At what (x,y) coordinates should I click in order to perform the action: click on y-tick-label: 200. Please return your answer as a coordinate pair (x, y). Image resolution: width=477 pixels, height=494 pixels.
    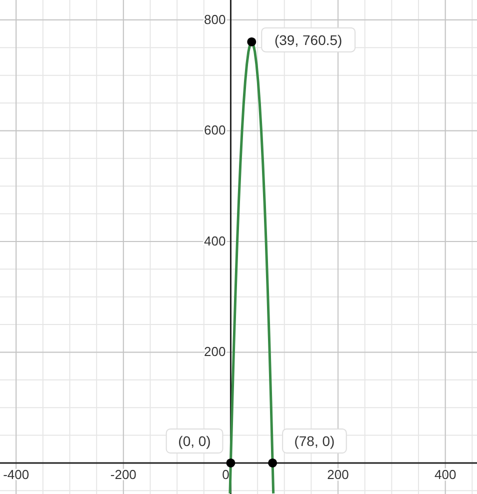
    Looking at the image, I should click on (215, 352).